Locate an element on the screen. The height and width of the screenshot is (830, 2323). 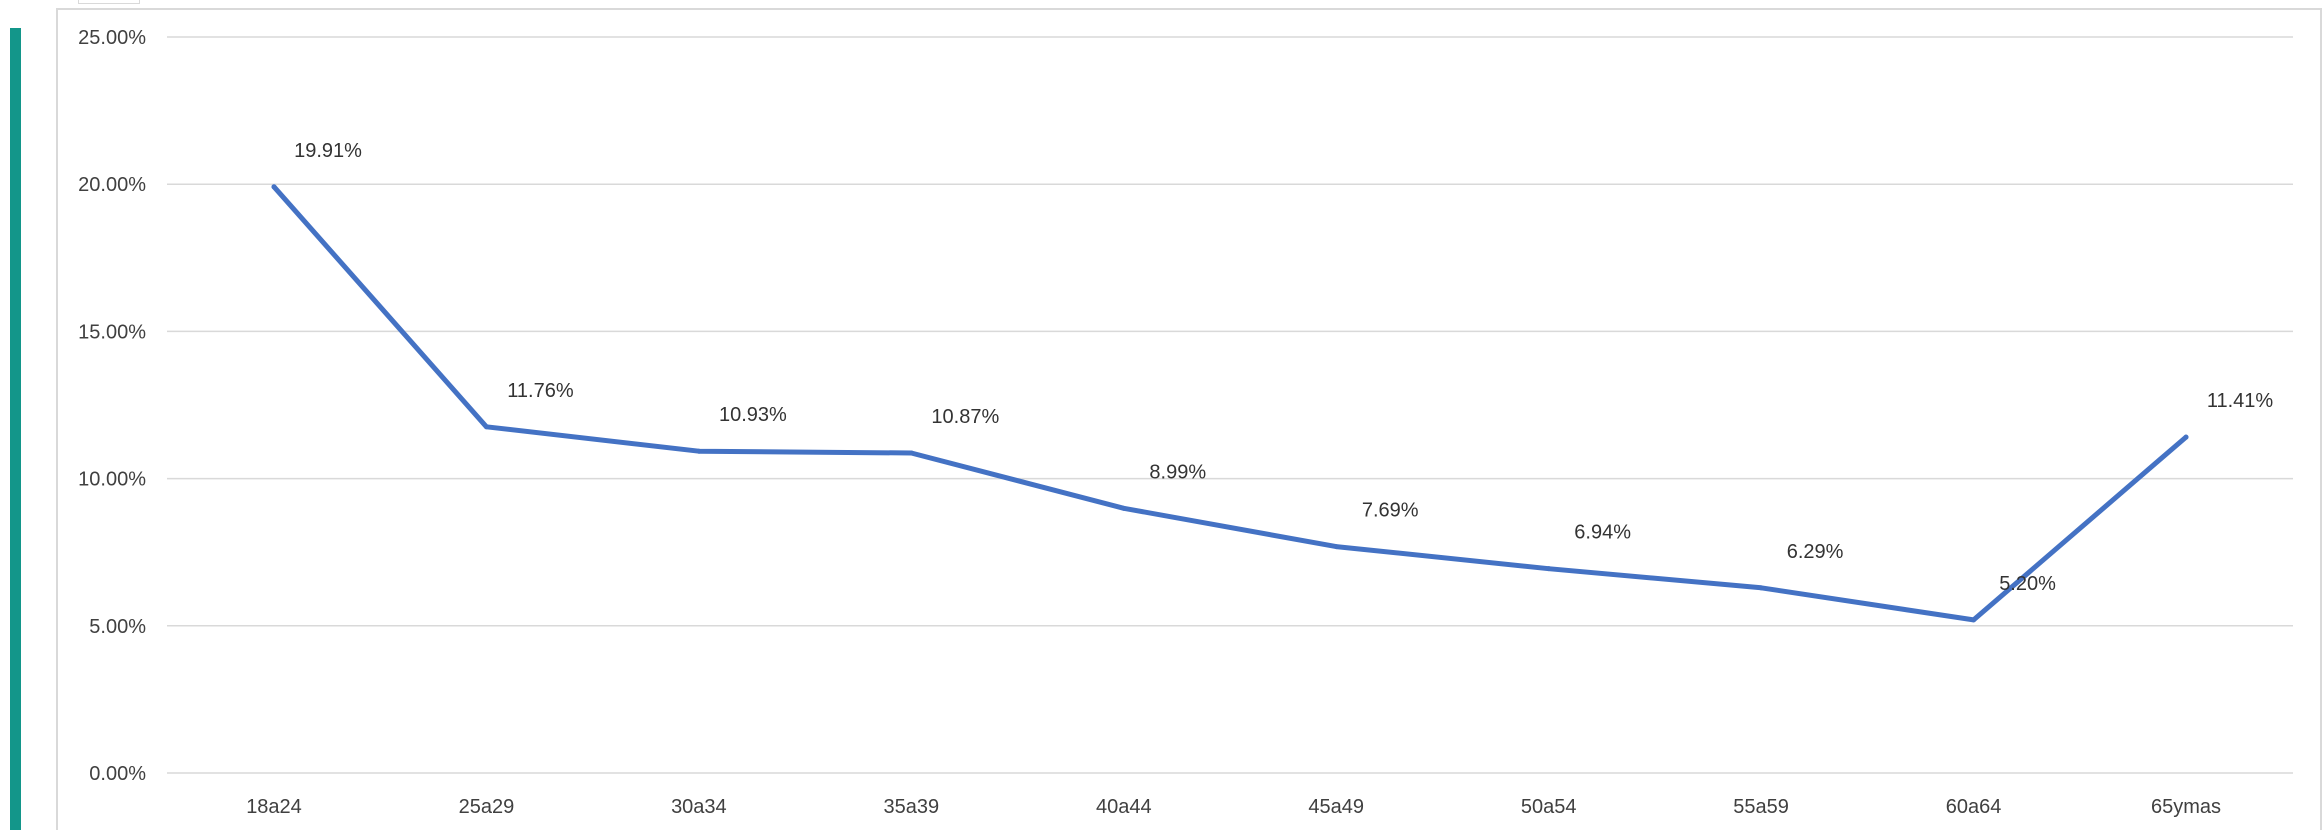
x-tick-label: 50a54 is located at coordinates (1549, 807).